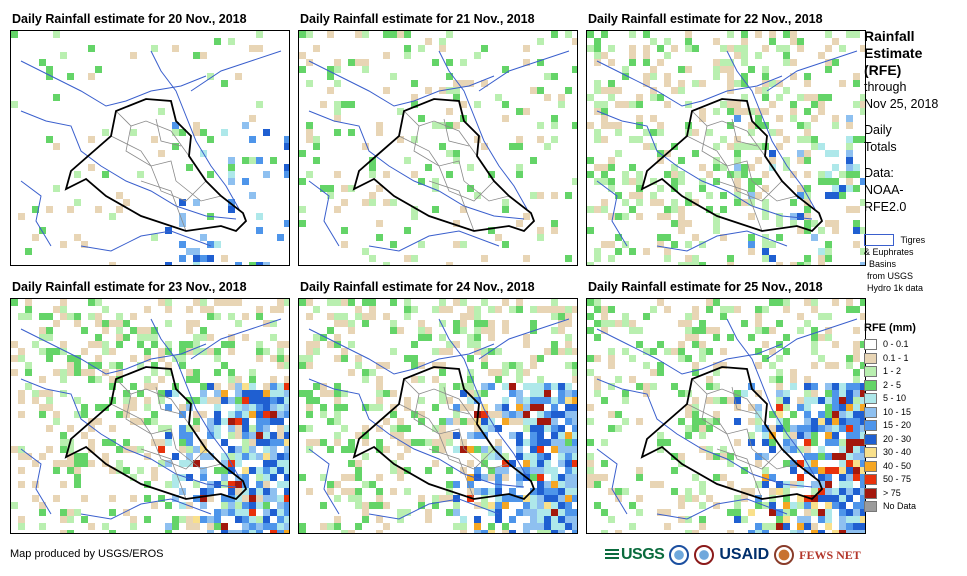 The image size is (967, 576). I want to click on legend-date: Nov 25, 2018, so click(901, 104).